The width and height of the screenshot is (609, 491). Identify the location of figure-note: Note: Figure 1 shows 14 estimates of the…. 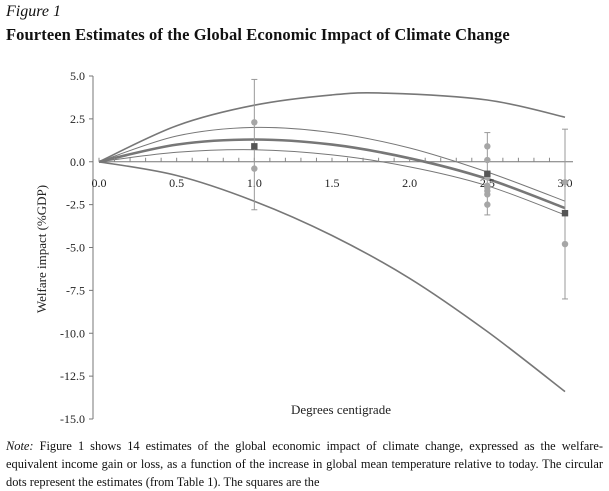
(304, 464).